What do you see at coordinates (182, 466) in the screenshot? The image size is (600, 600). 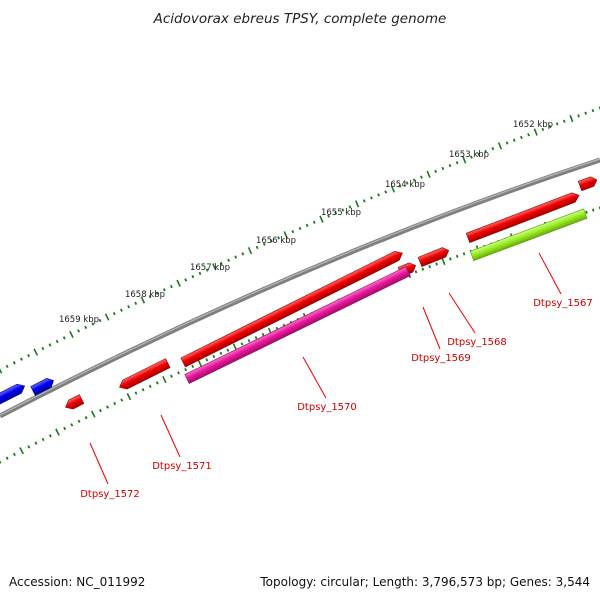 I see `gene-label-dtpsy-1571: Dtpsy_1571` at bounding box center [182, 466].